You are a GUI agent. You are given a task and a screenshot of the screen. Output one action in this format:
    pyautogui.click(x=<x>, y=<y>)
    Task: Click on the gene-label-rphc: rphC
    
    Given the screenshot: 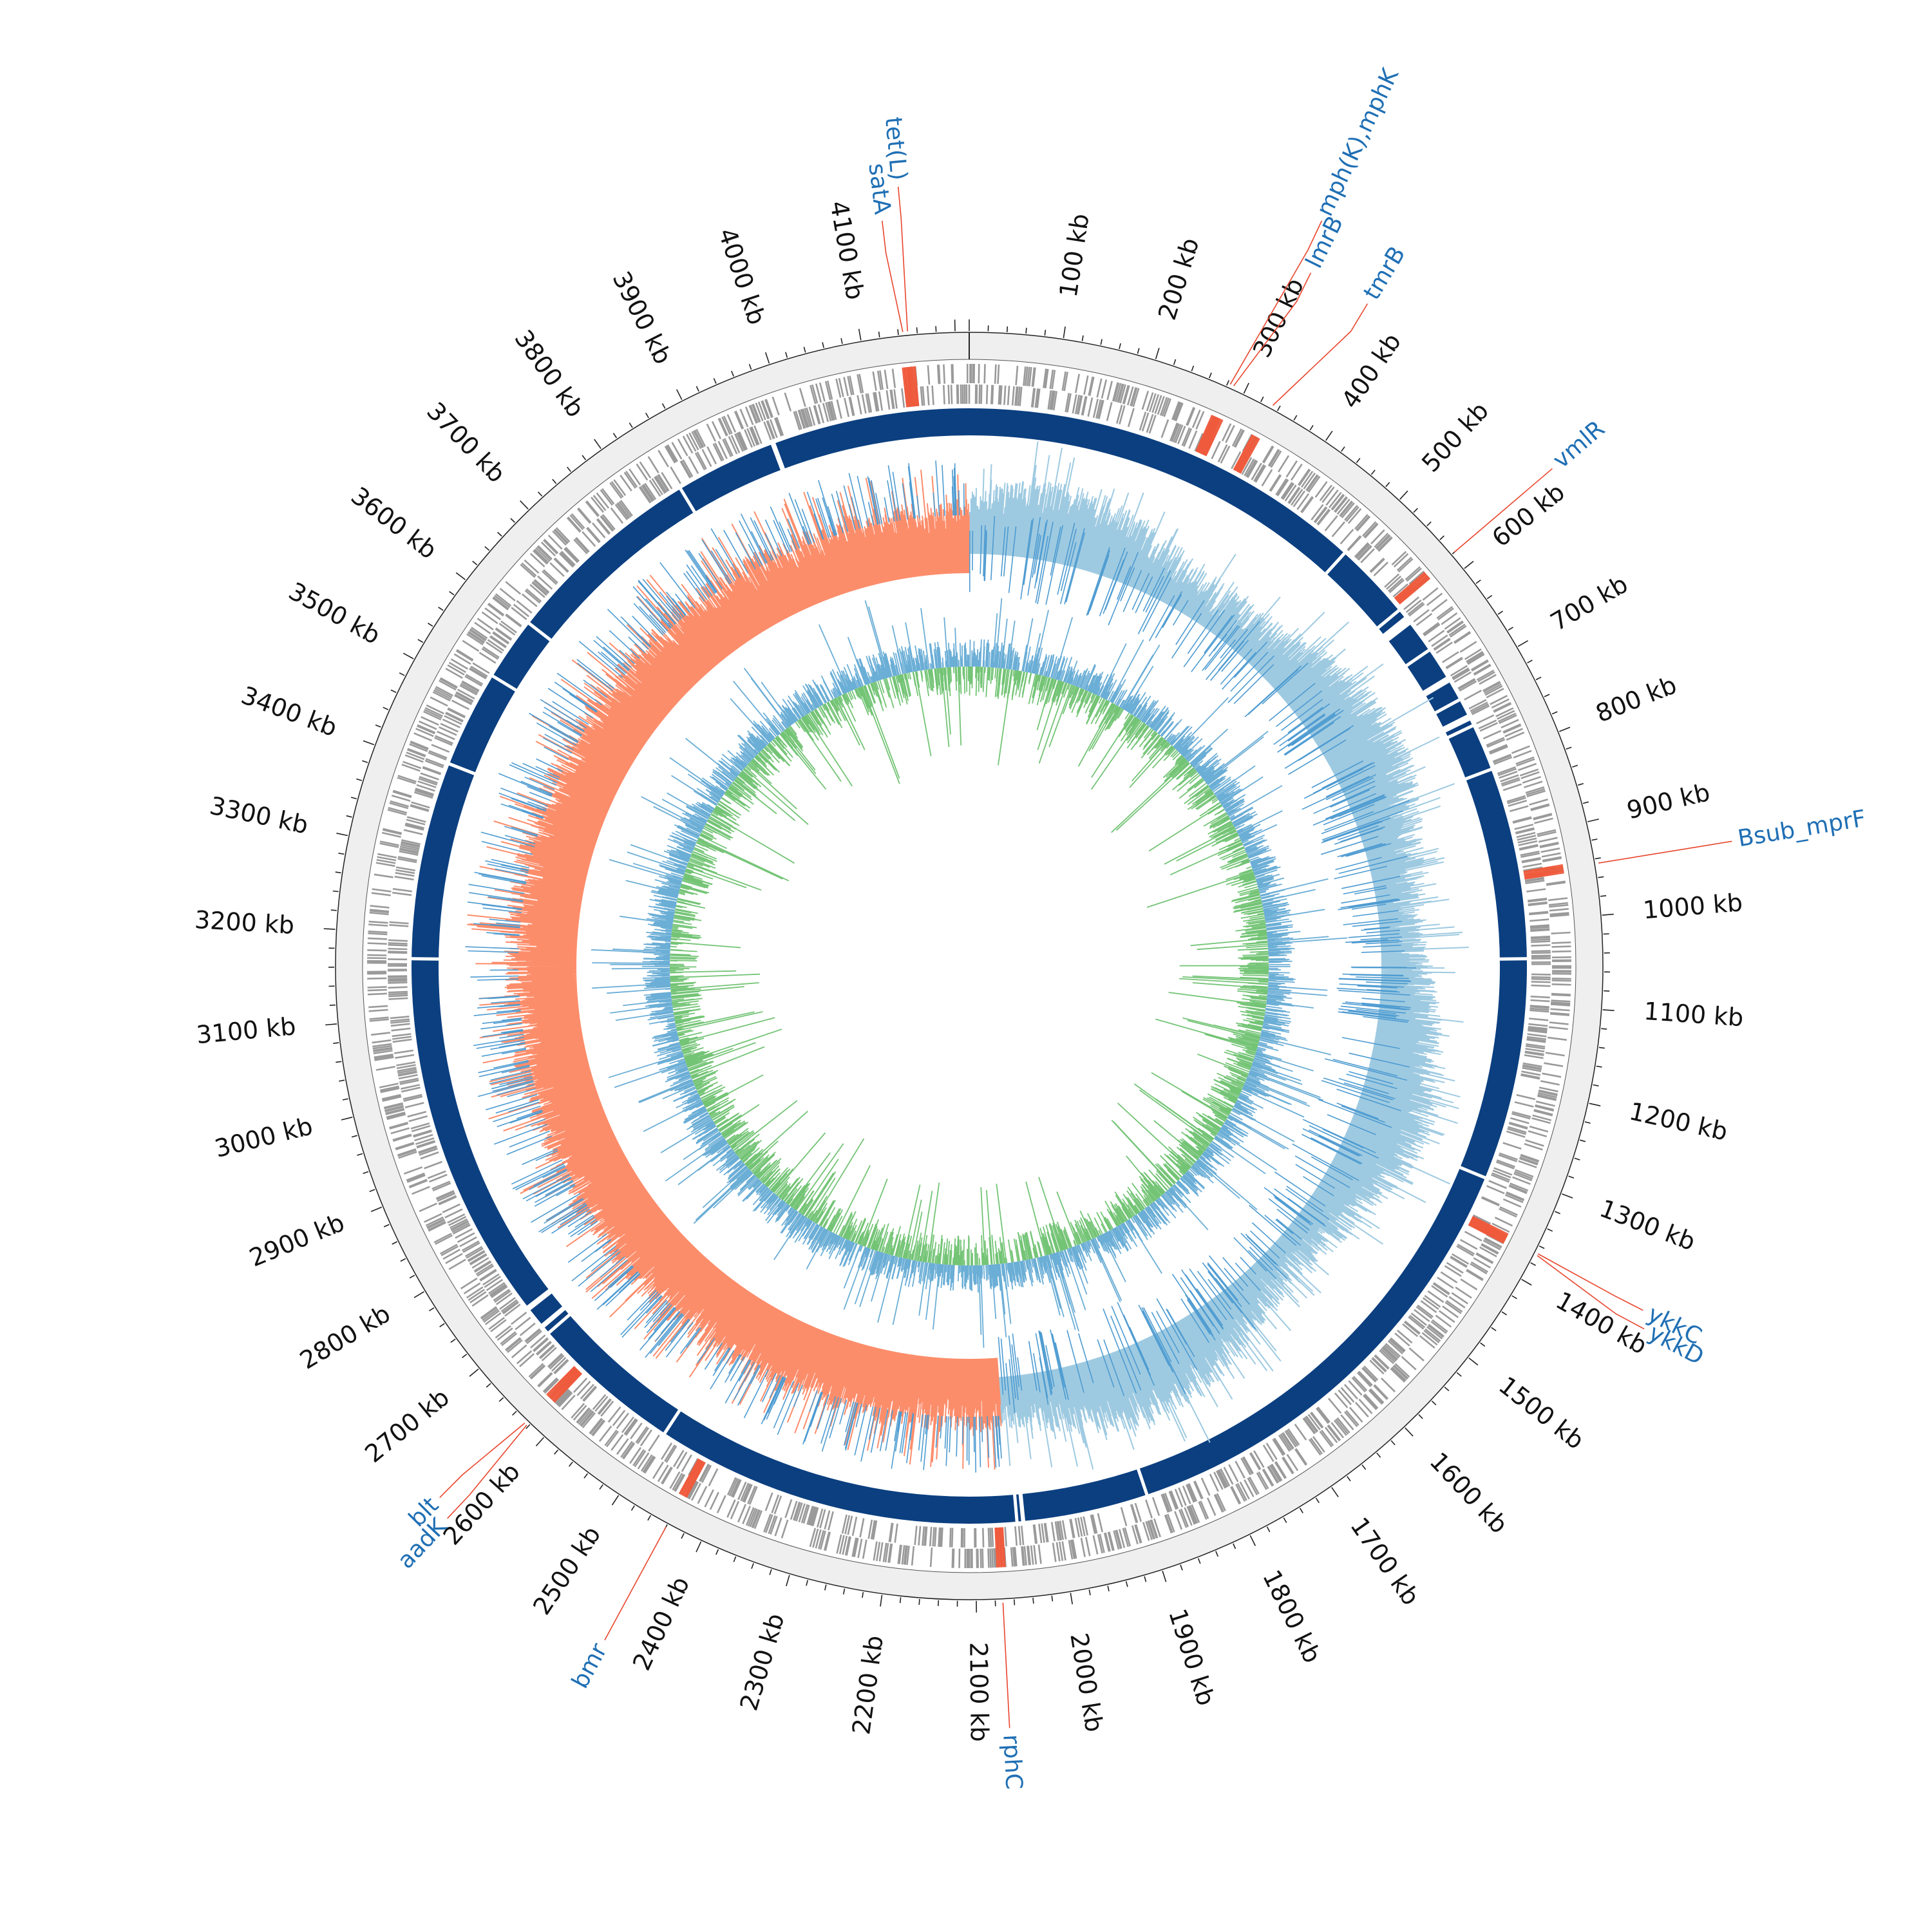 What is the action you would take?
    pyautogui.click(x=1012, y=1762)
    